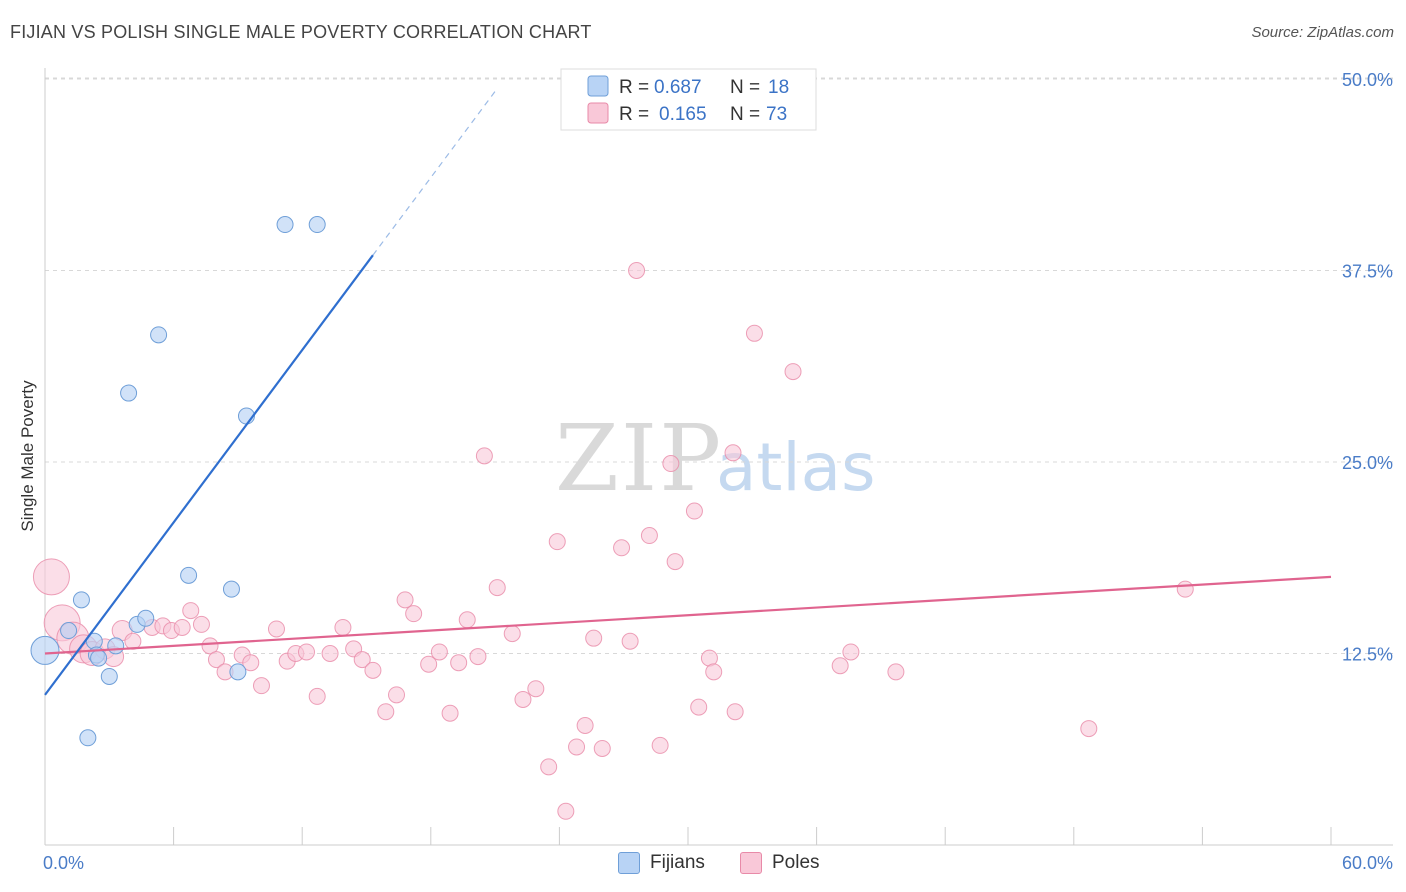  What do you see at coordinates (776, 114) in the screenshot?
I see `legend-poles-n-value: 73` at bounding box center [776, 114].